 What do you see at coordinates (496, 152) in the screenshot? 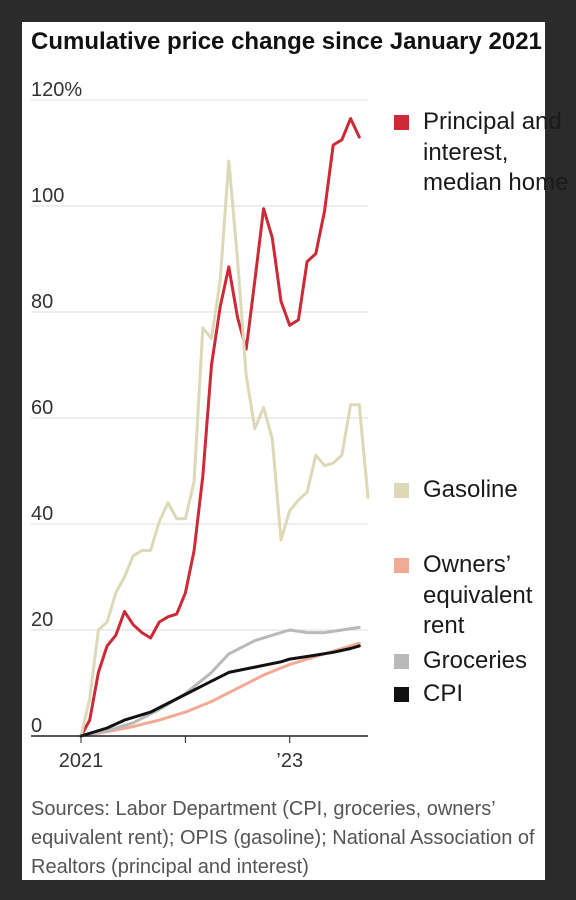
I see `legend-label-principal-interest: Principal and interest, median home` at bounding box center [496, 152].